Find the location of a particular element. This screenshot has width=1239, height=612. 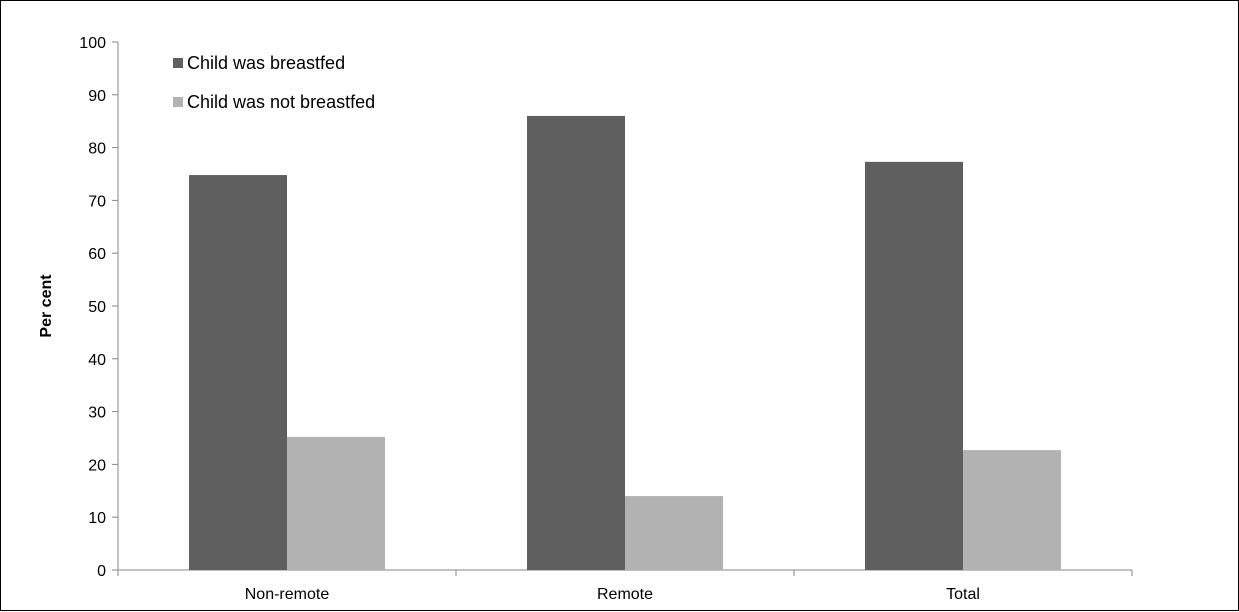

legend-label: Child was breastfed is located at coordinates (266, 63).